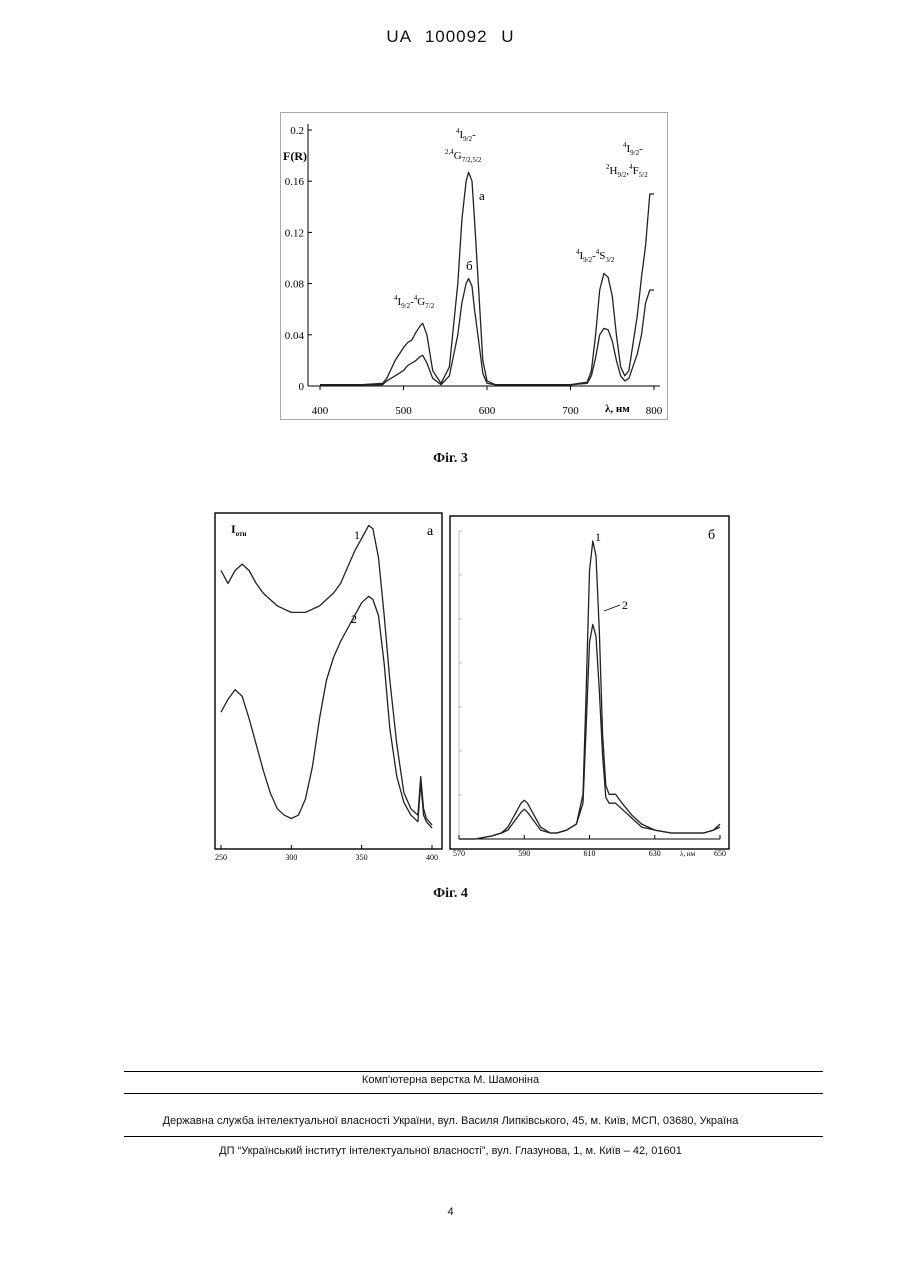 This screenshot has height=1273, width=901. I want to click on fig3-x-tick-label: 600, so click(487, 411).